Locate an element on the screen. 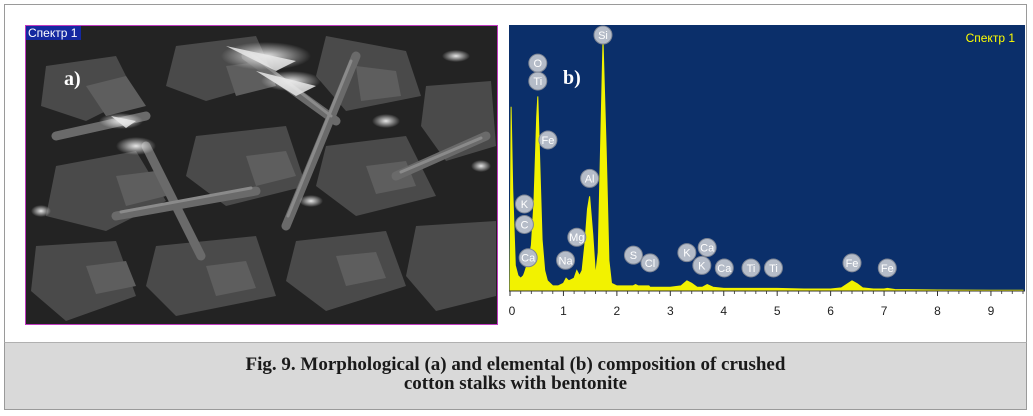 The width and height of the screenshot is (1033, 416). eds-spectrum-tag: Спектр 1 is located at coordinates (990, 38).